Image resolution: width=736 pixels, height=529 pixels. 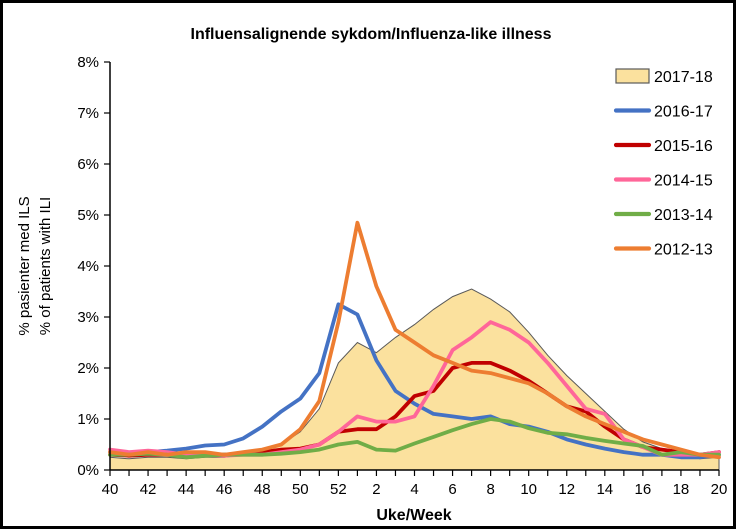 I want to click on x-tick-label: 40, so click(x=110, y=489).